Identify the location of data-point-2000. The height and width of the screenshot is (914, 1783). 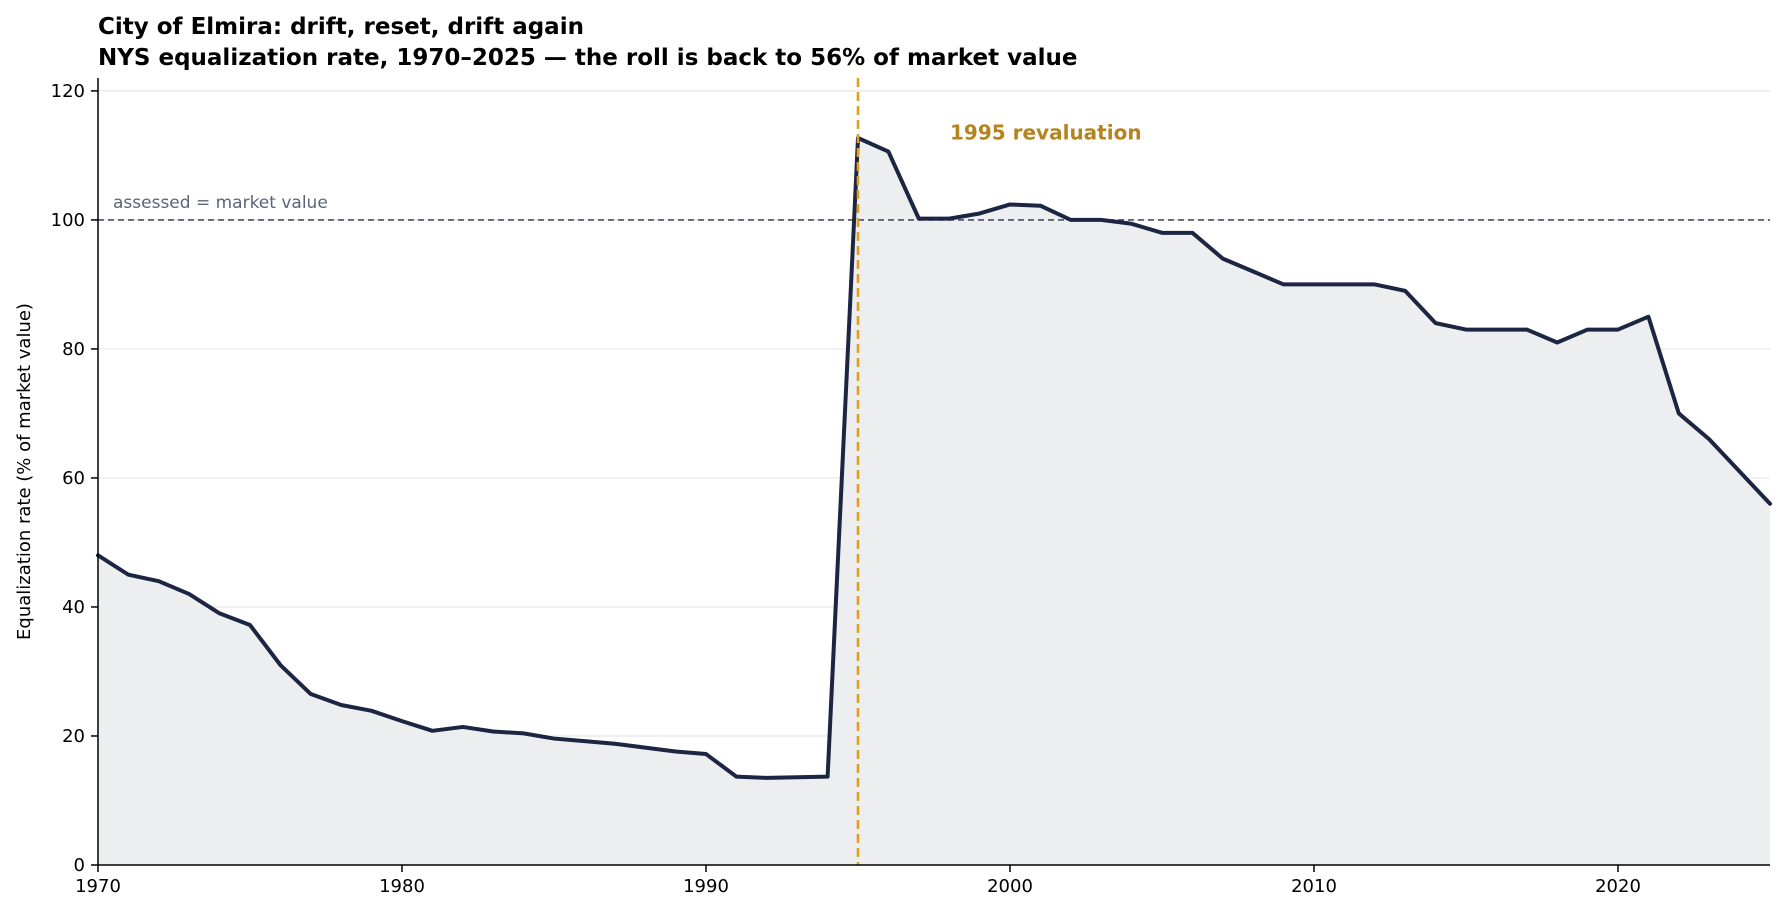
(1010, 204).